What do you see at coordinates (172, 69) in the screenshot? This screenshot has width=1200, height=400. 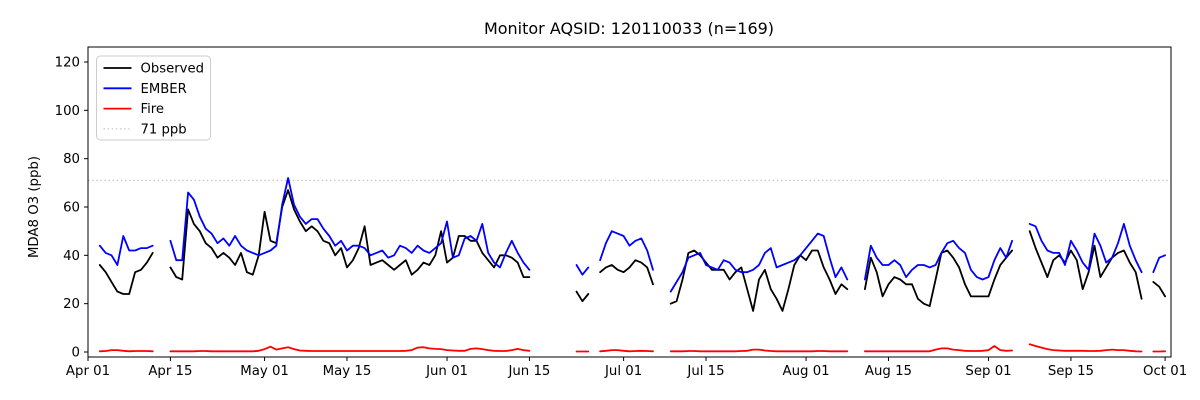 I see `legend-label-observed: Observed` at bounding box center [172, 69].